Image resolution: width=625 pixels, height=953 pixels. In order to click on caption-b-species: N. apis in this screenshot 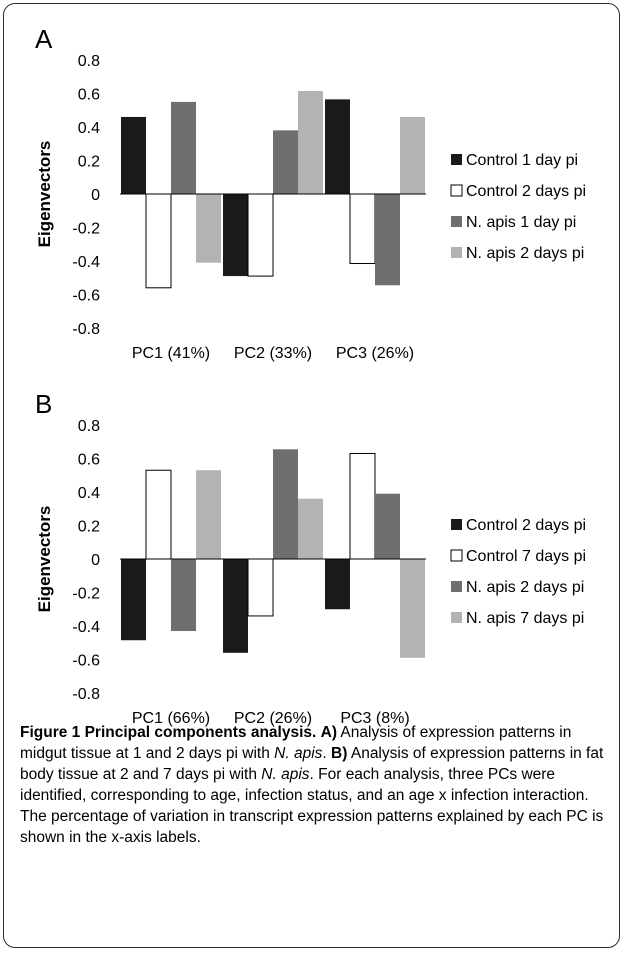, I will do `click(285, 774)`.